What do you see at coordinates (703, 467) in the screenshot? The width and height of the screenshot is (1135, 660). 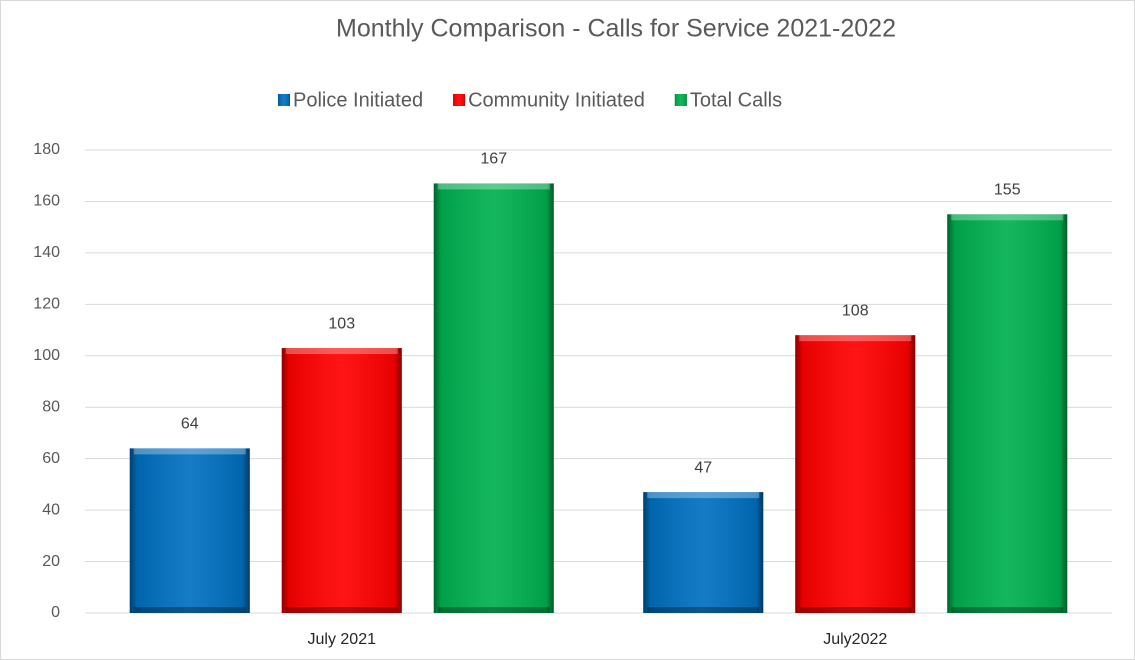 I see `data-label: 47` at bounding box center [703, 467].